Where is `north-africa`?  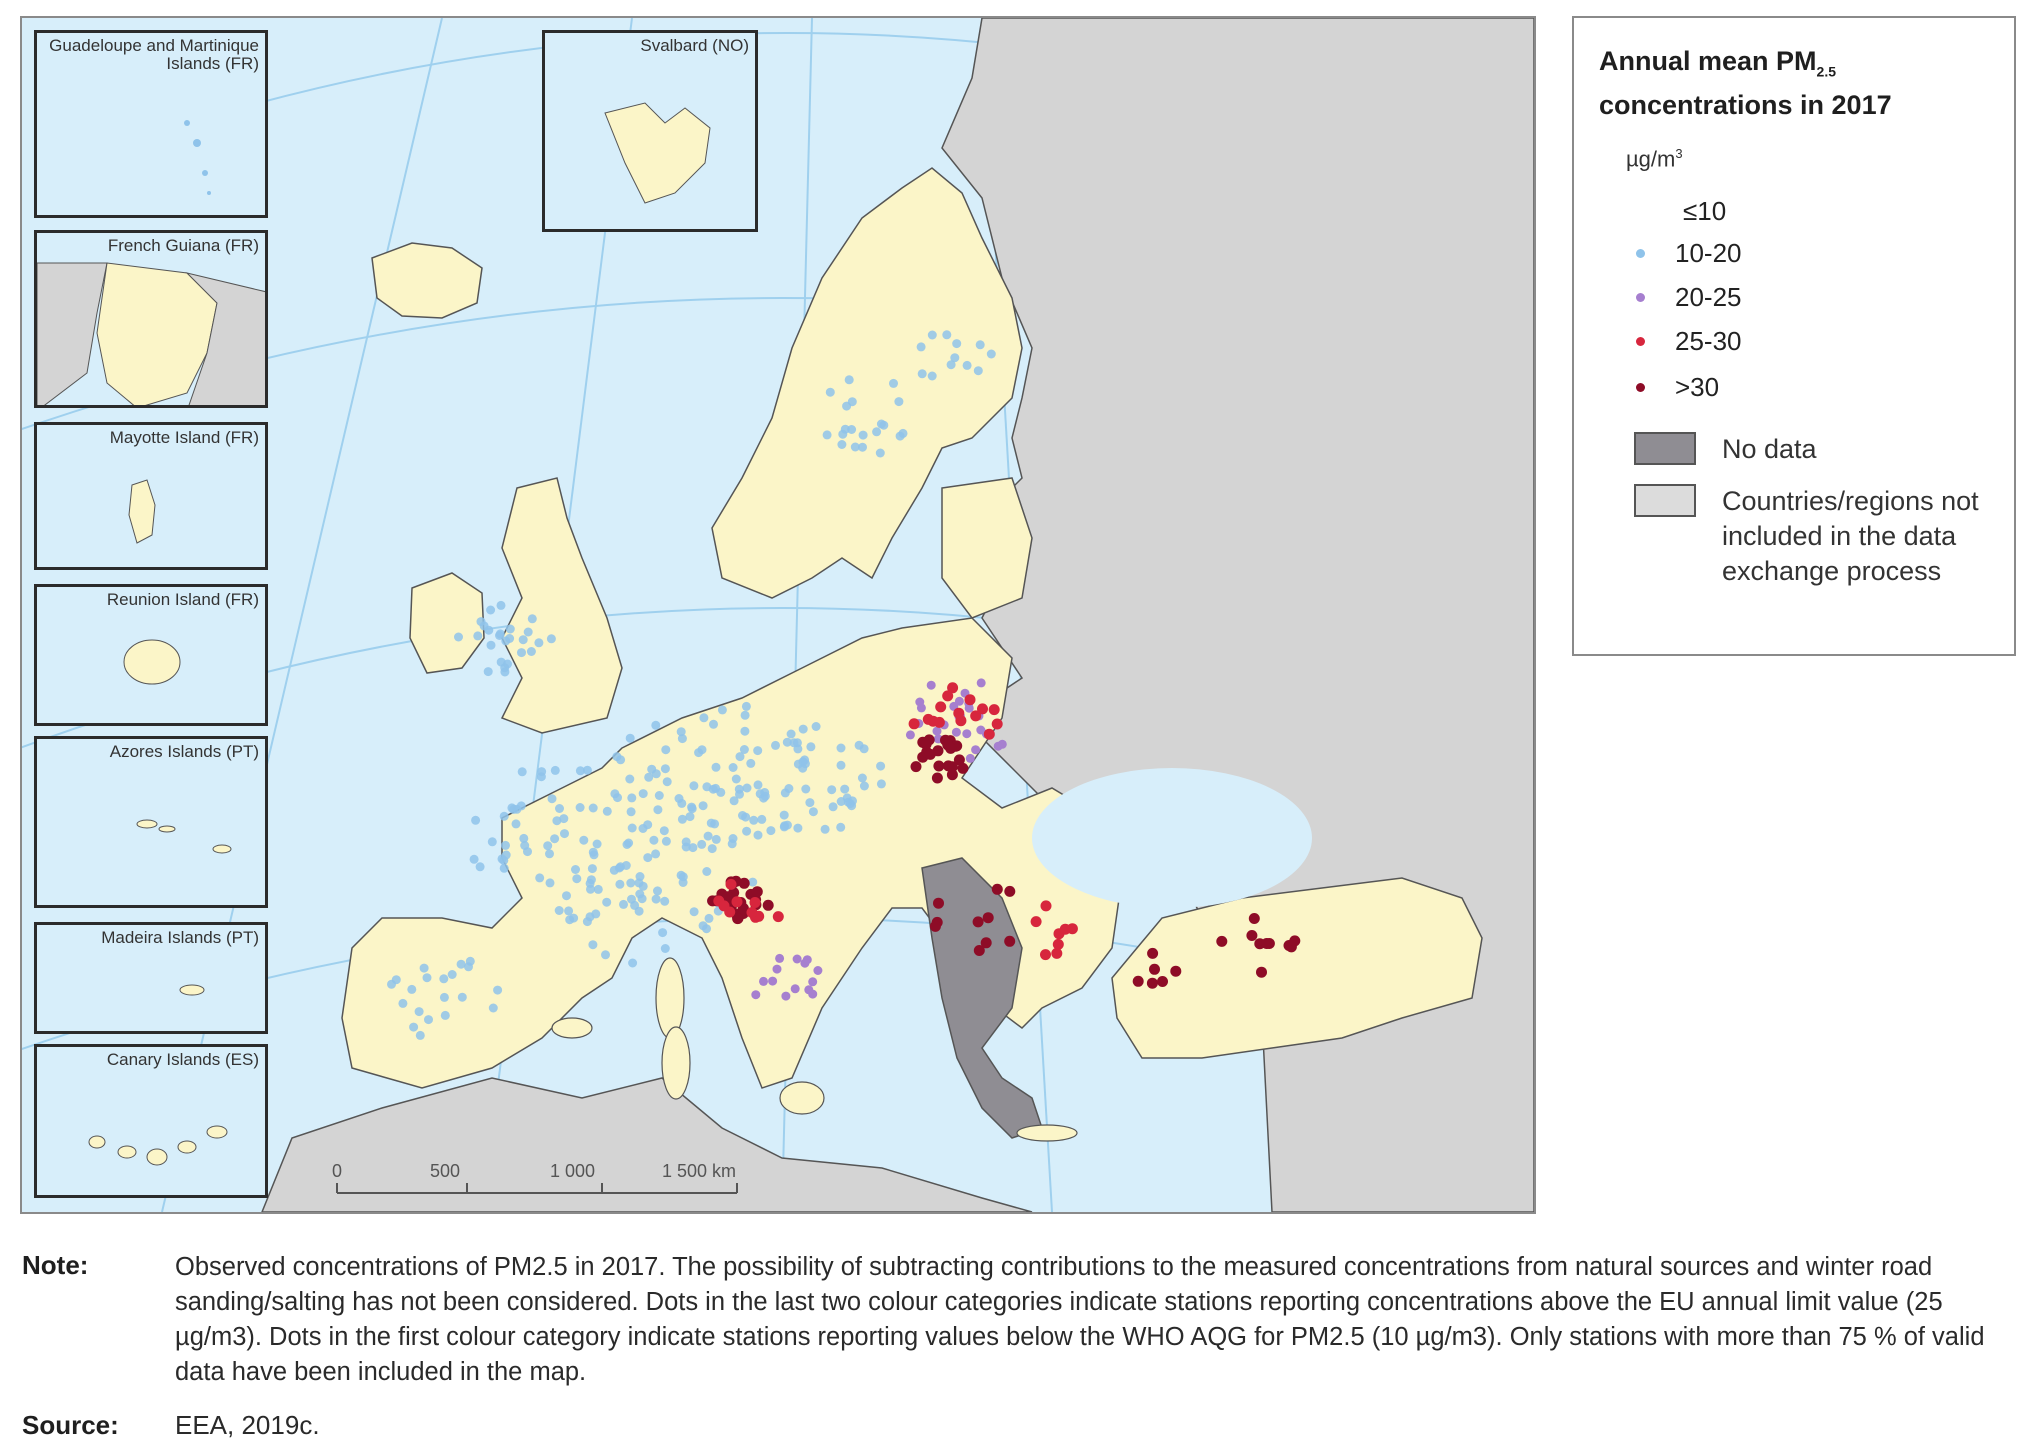 north-africa is located at coordinates (647, 1144).